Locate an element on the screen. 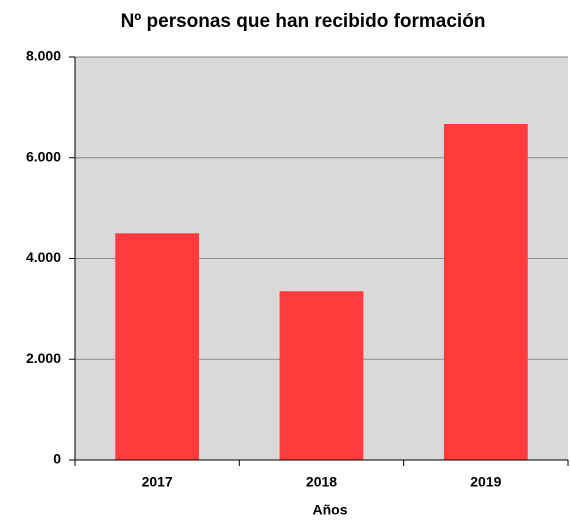 The image size is (570, 520). y-tick-label: 2.000 is located at coordinates (43, 358).